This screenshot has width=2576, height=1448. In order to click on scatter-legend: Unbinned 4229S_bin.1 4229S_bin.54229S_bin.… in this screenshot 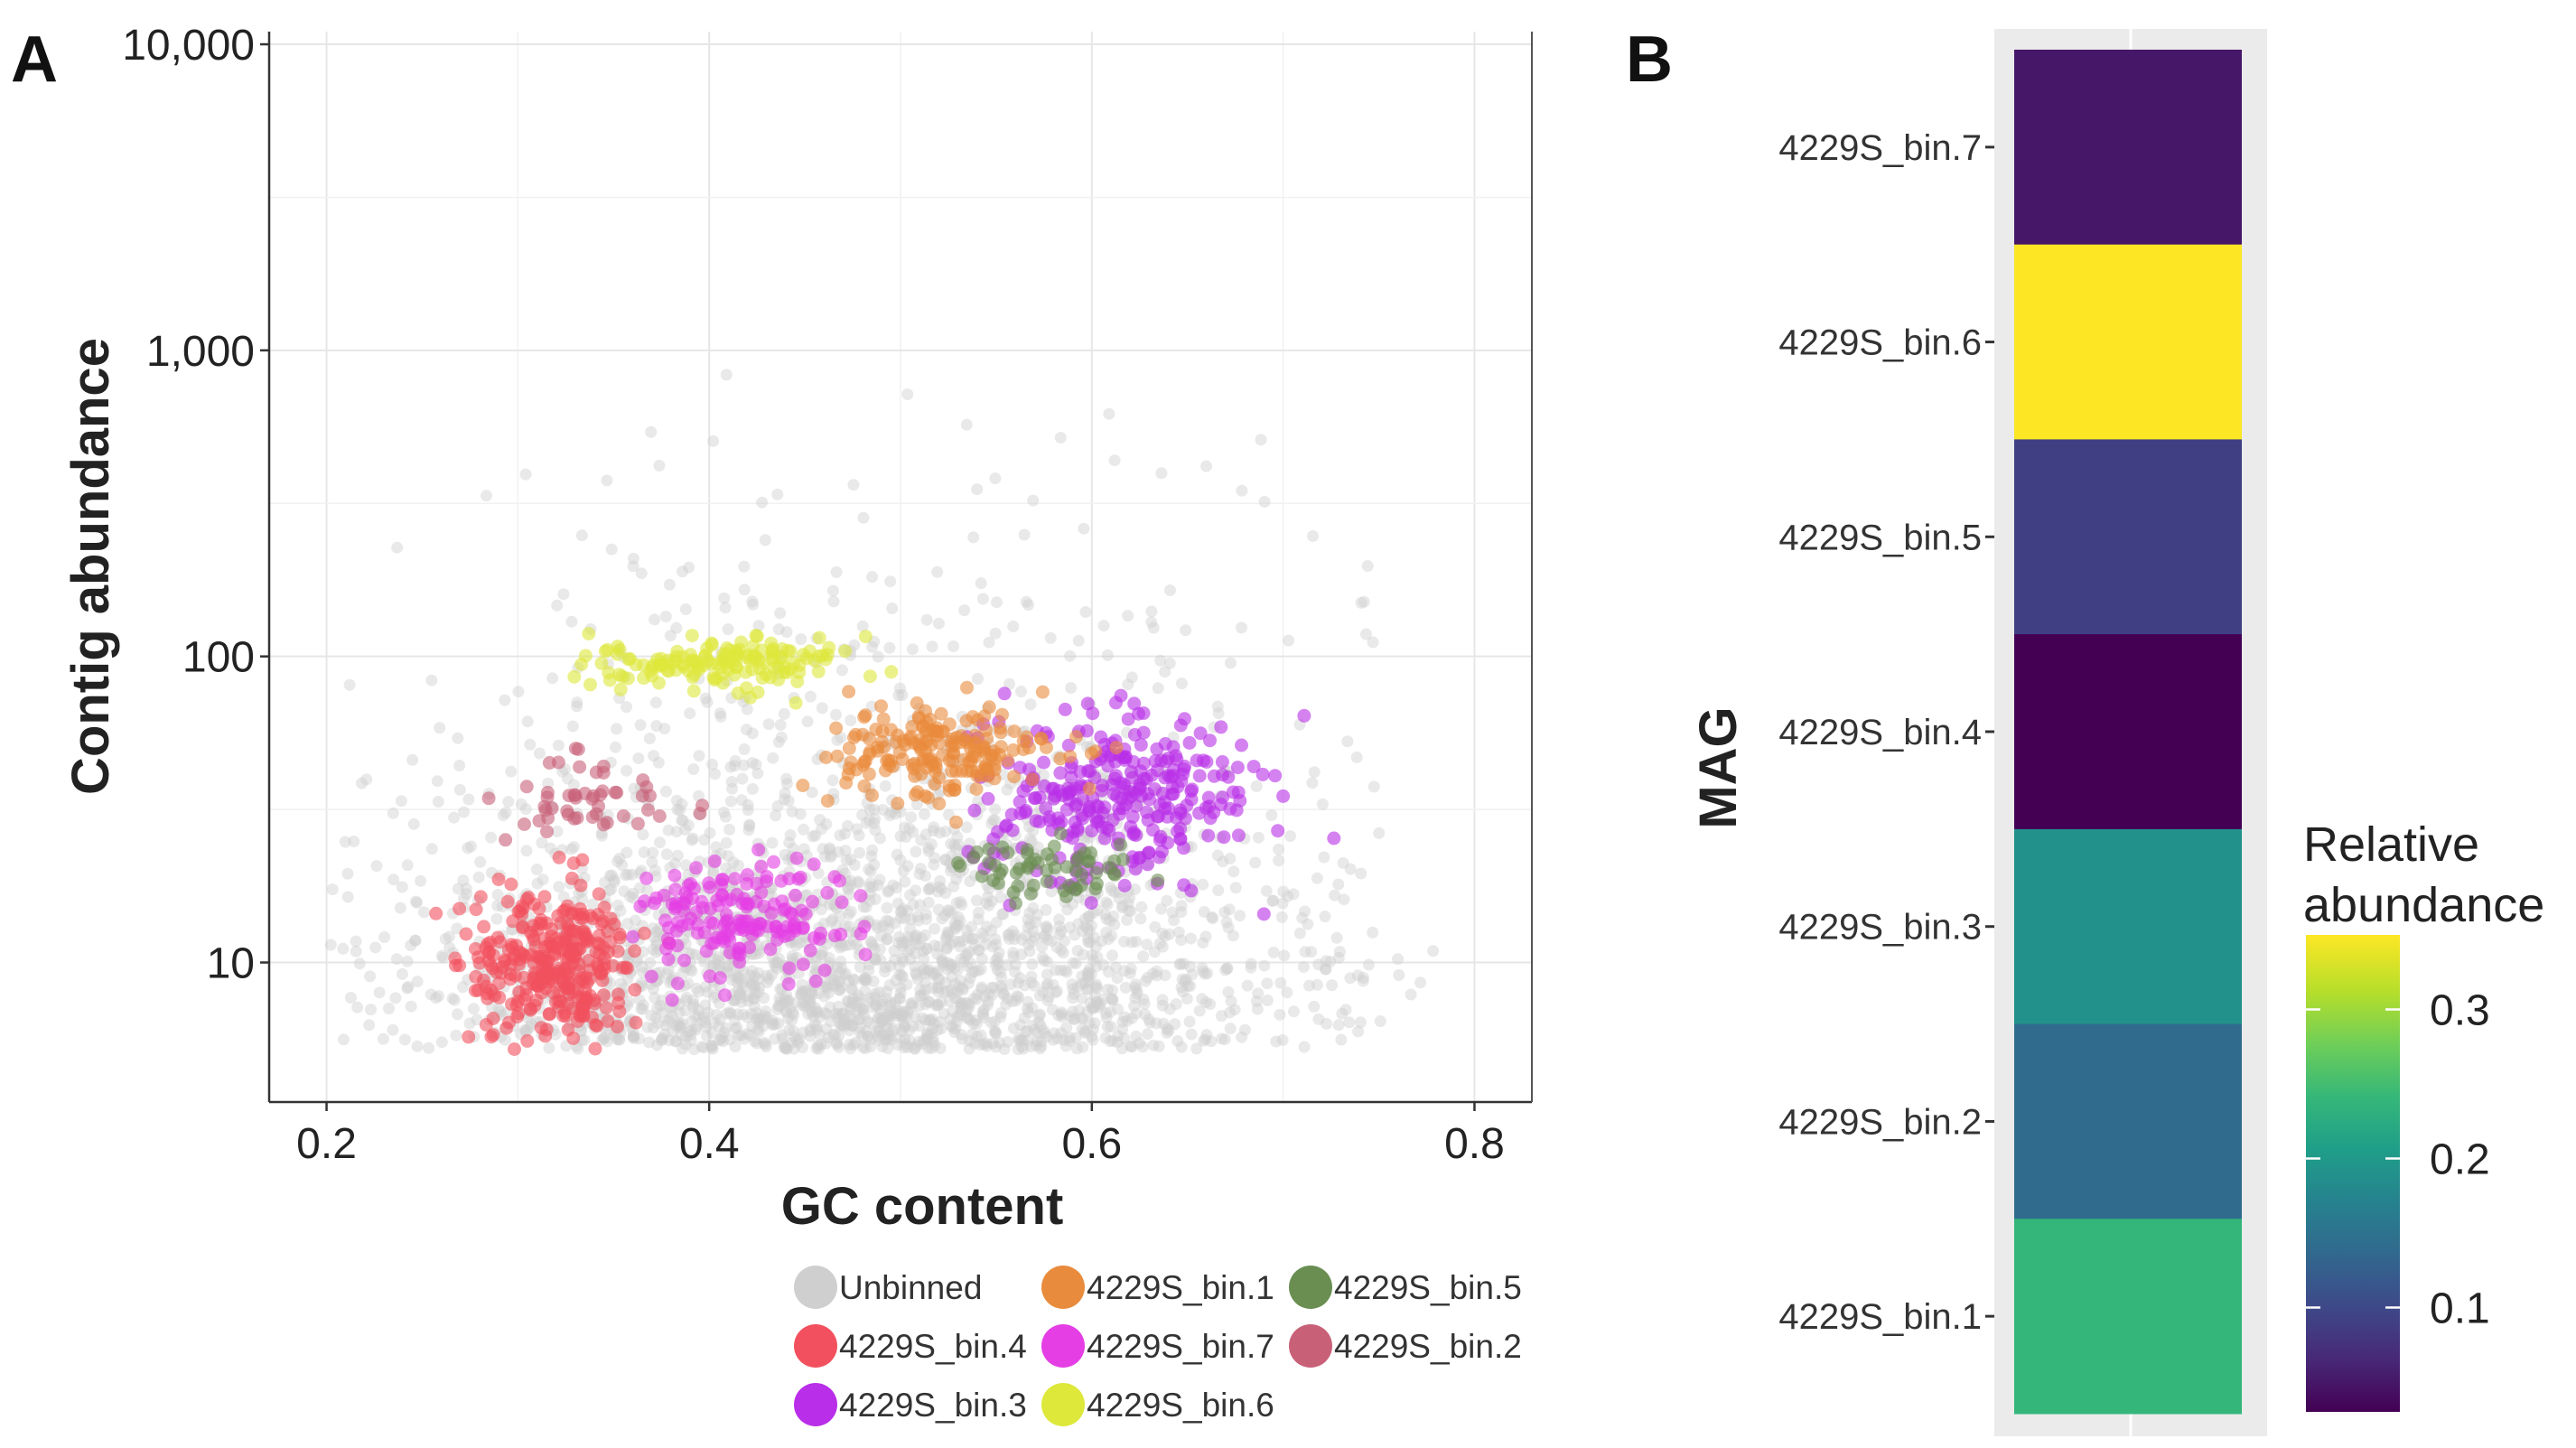, I will do `click(1158, 1346)`.